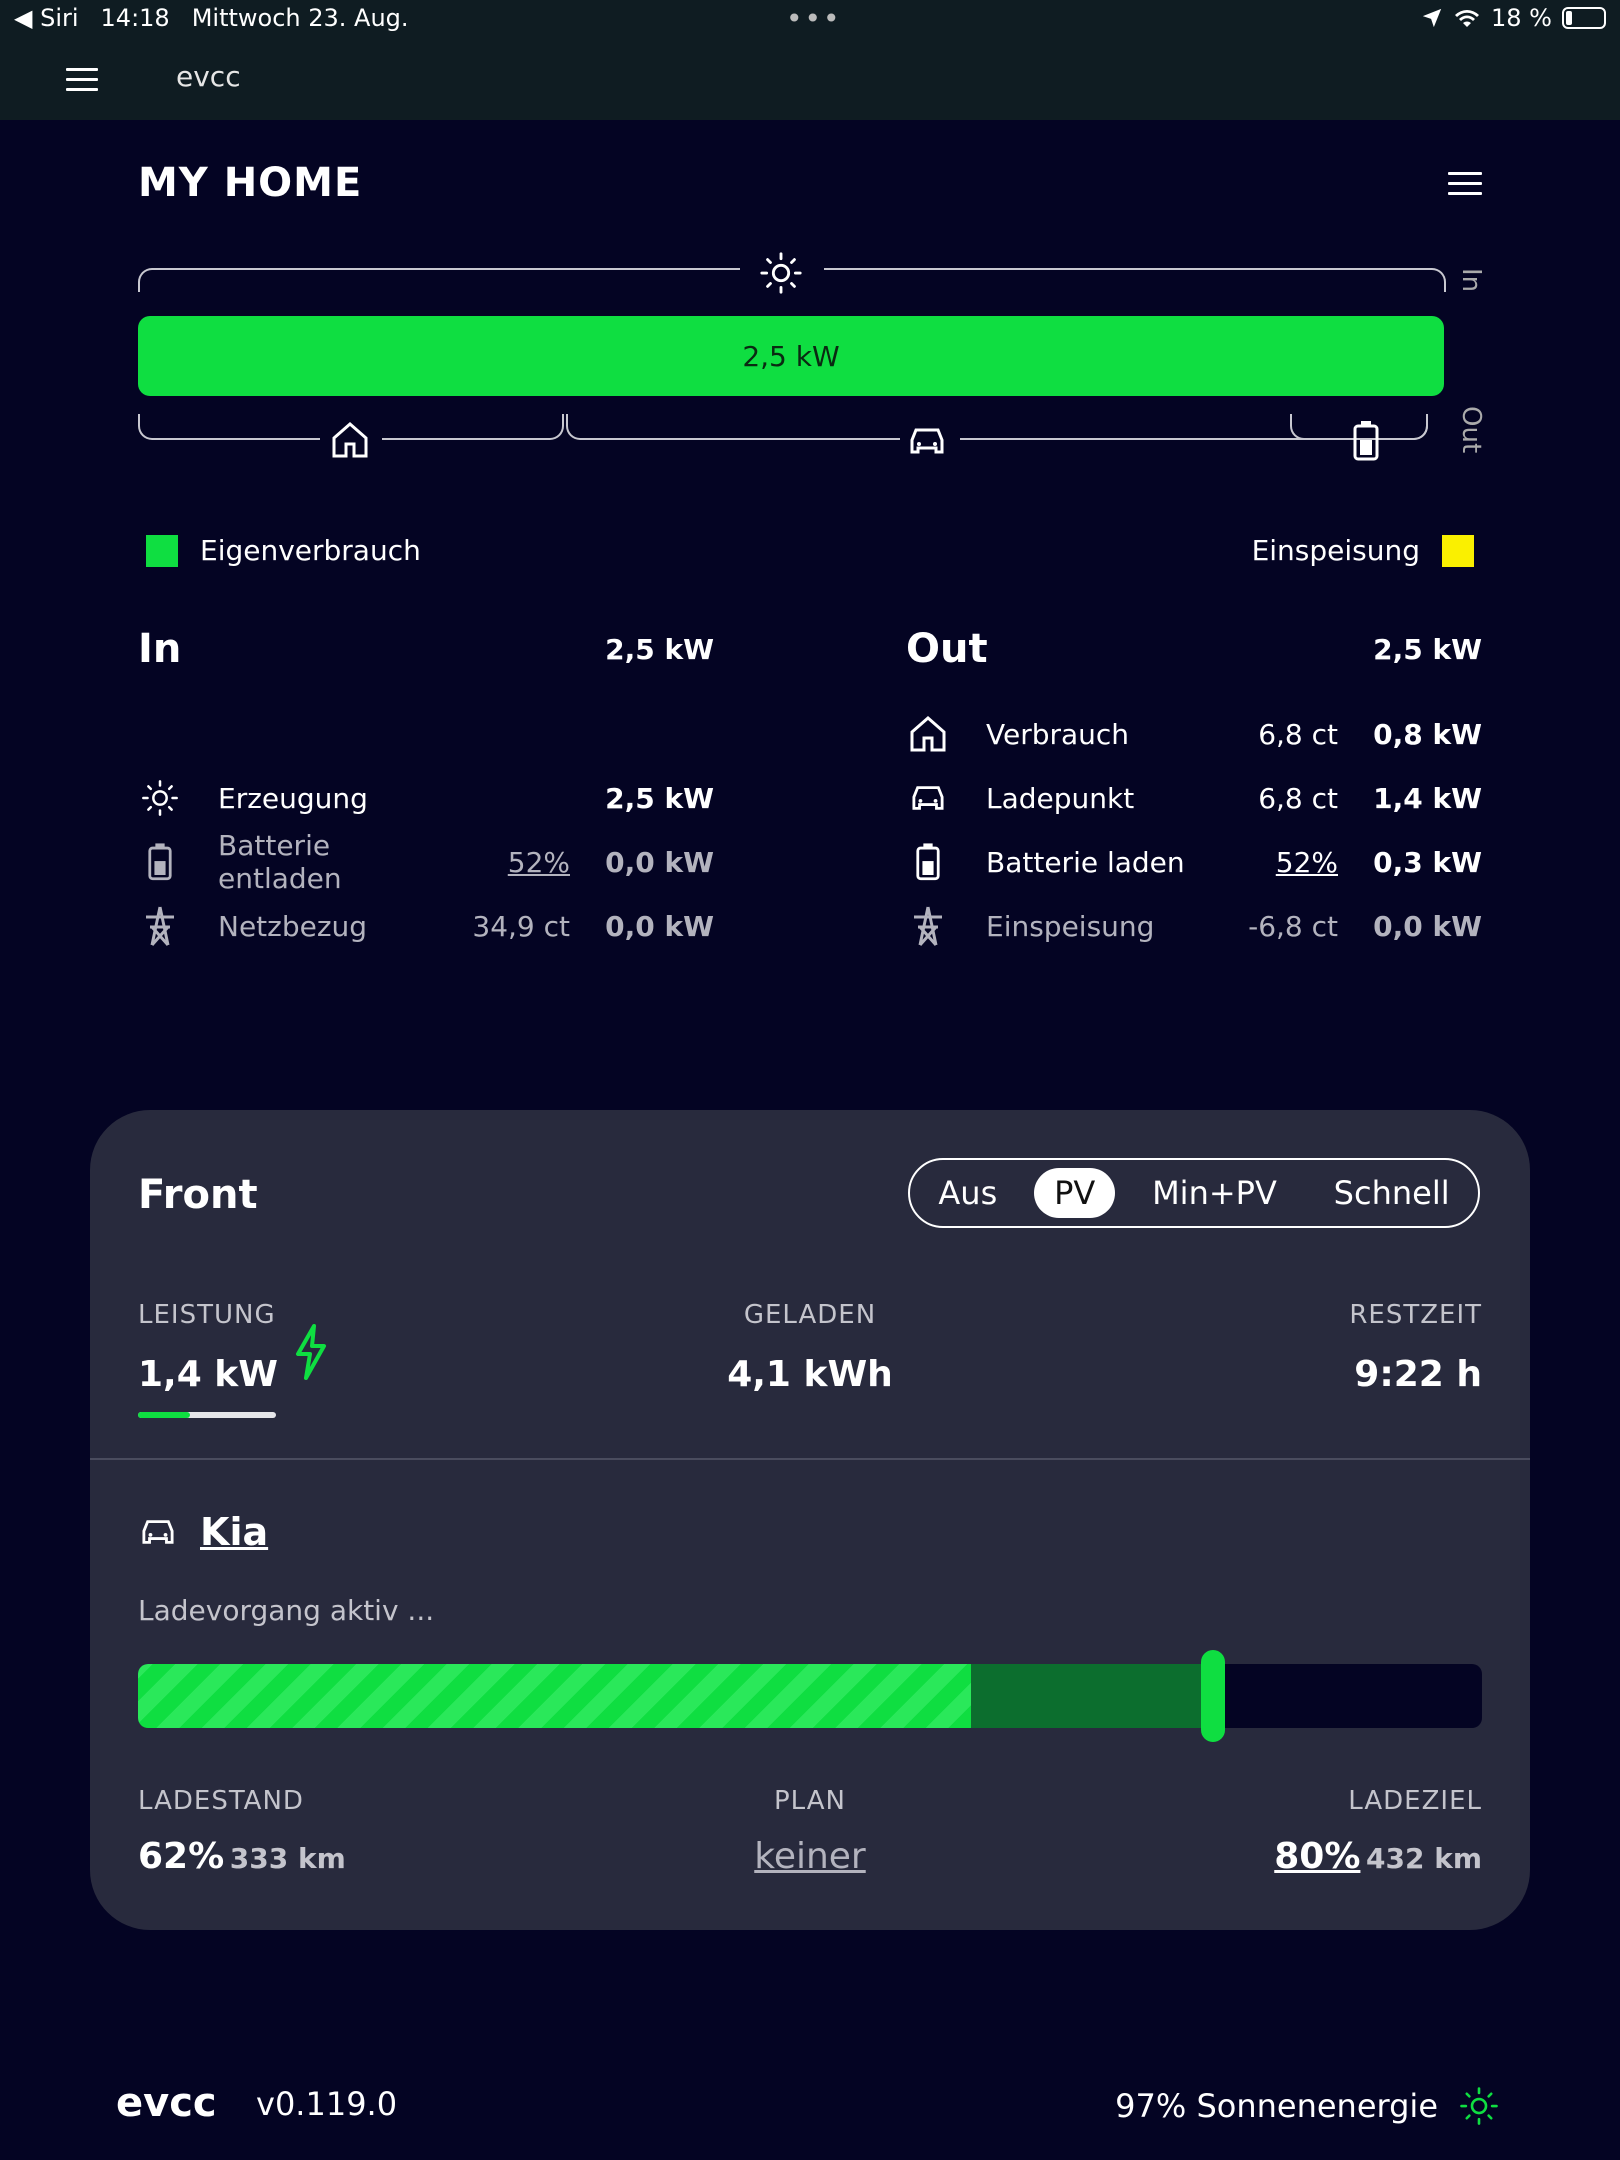  What do you see at coordinates (810, 1459) in the screenshot?
I see `card-divider` at bounding box center [810, 1459].